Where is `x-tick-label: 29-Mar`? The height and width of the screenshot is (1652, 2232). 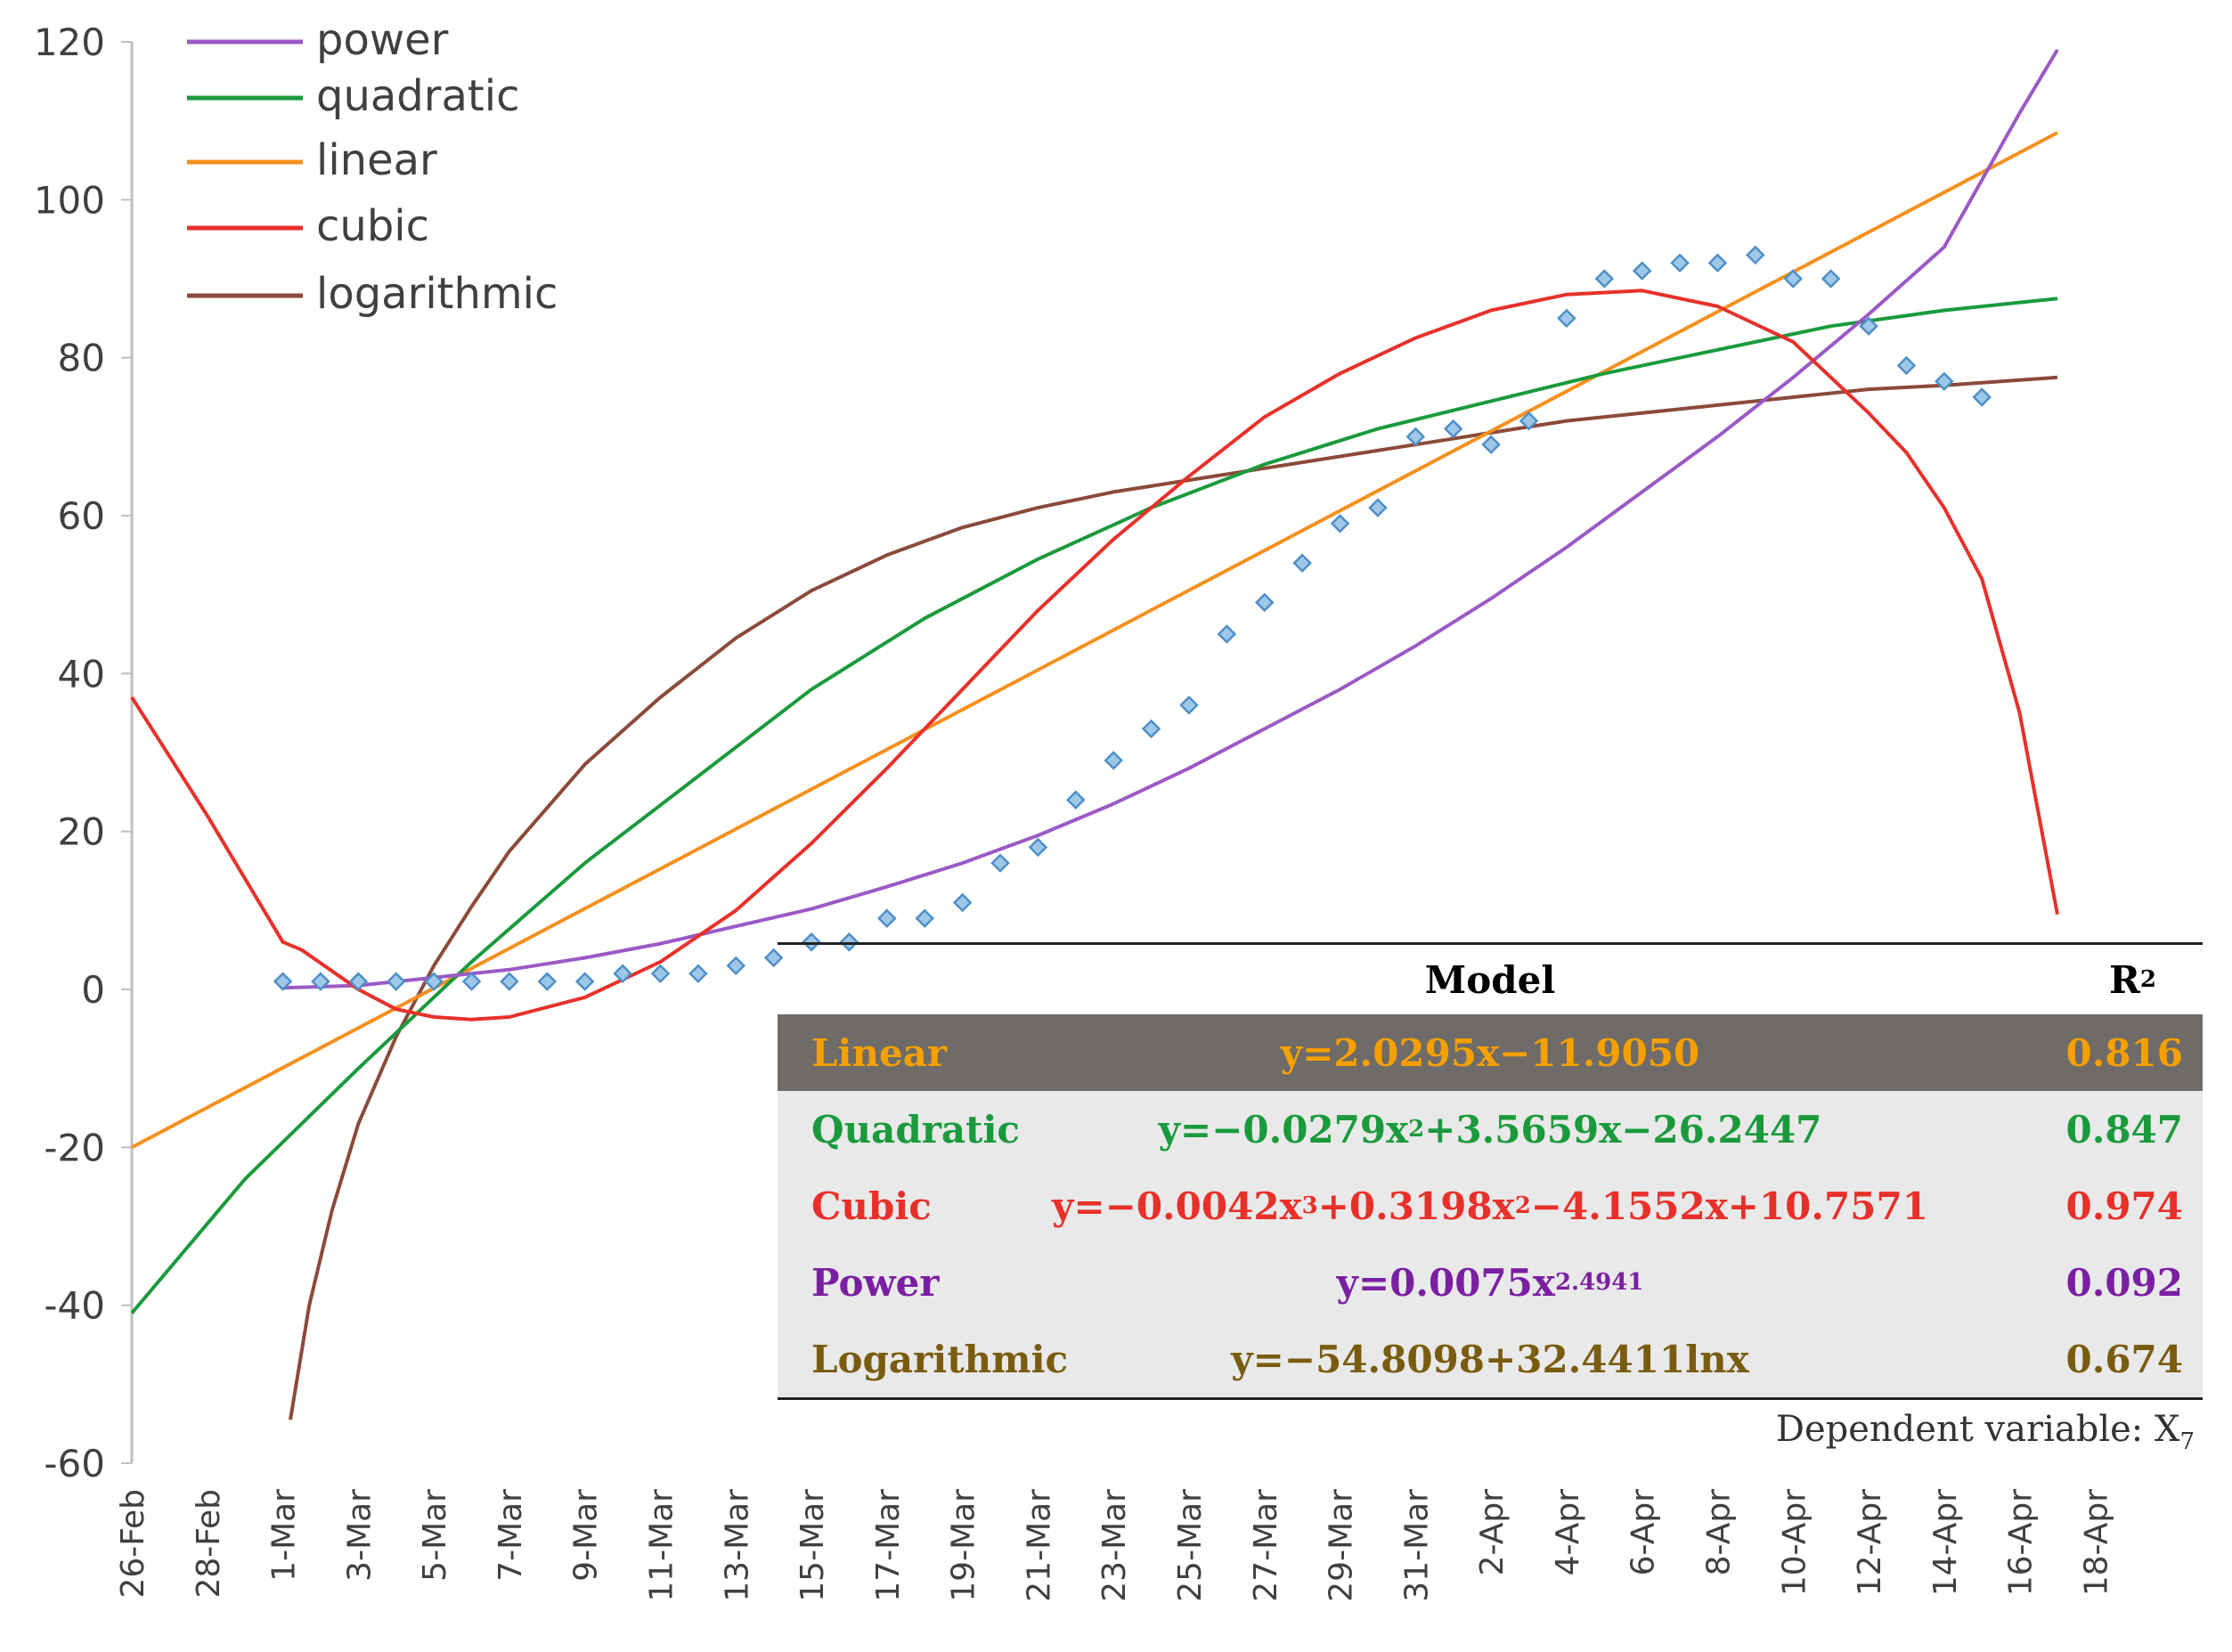
x-tick-label: 29-Mar is located at coordinates (1342, 1545).